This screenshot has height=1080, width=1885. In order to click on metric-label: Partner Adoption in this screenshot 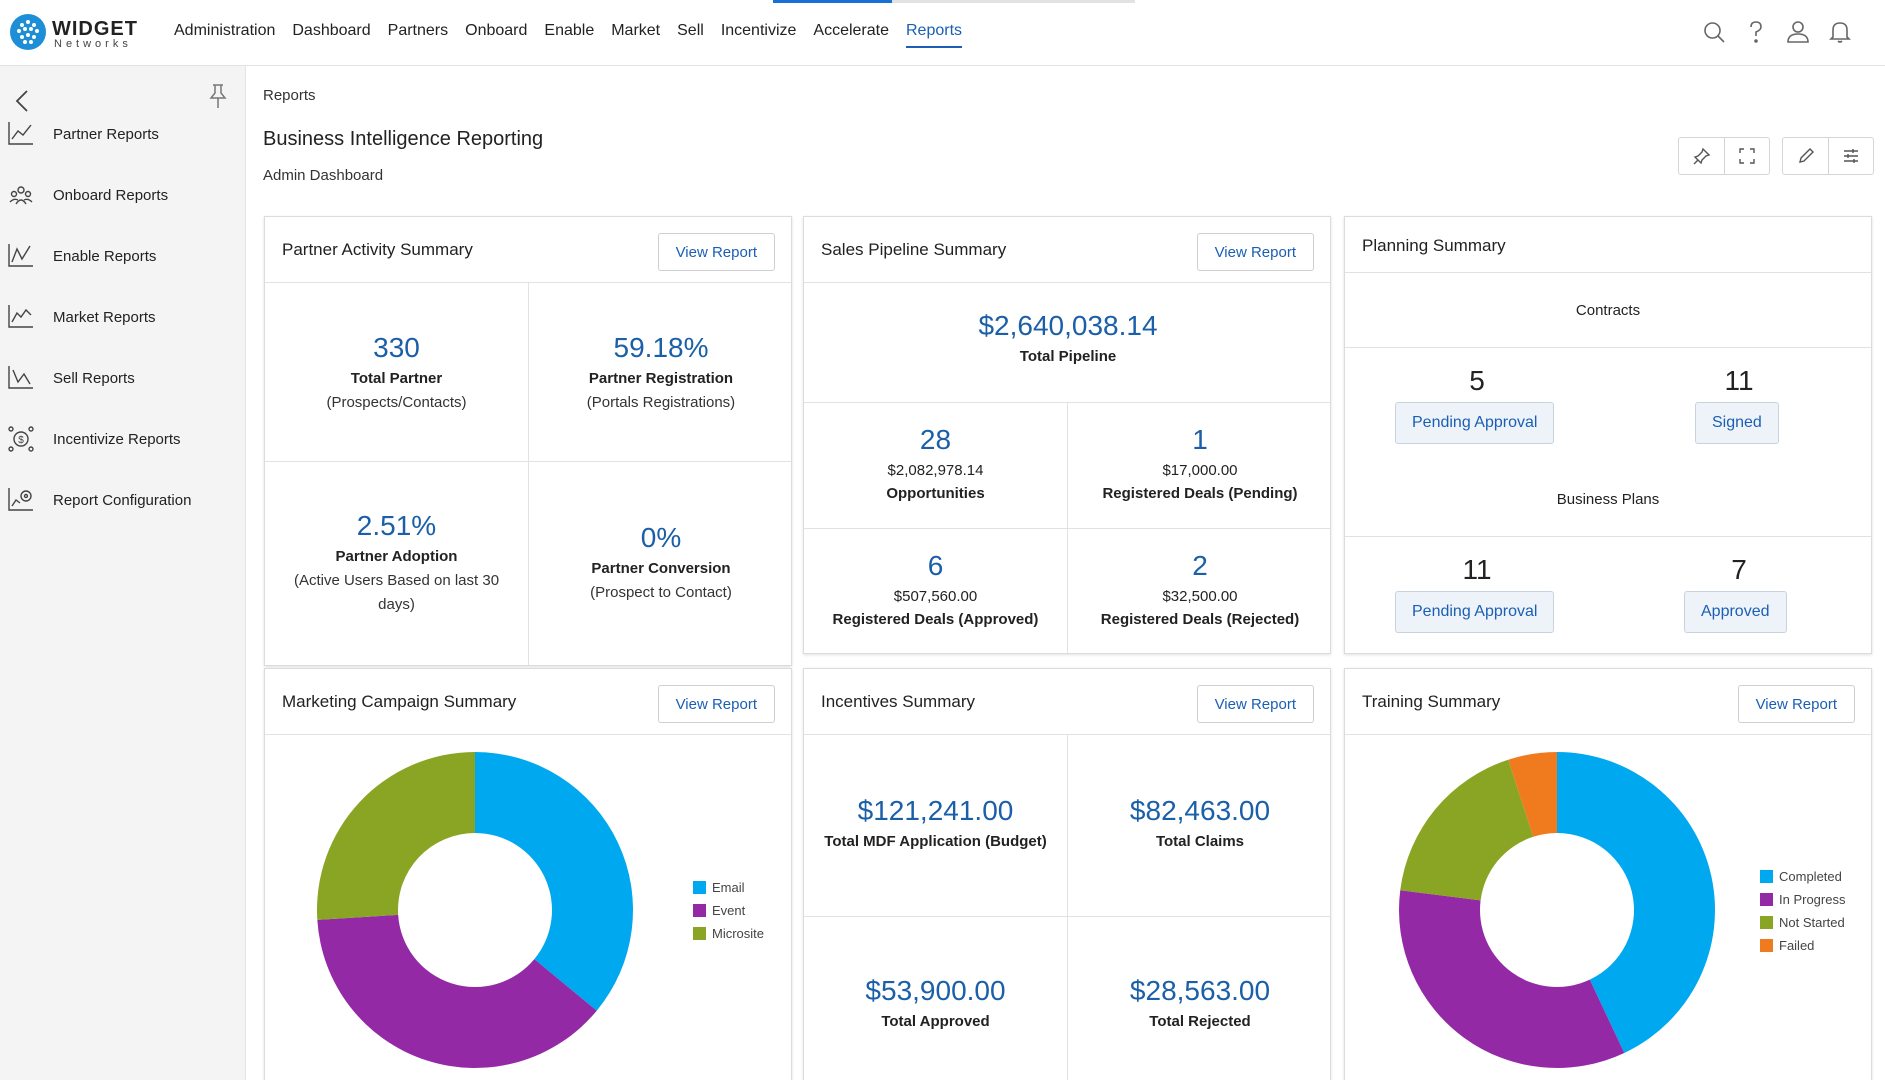, I will do `click(396, 556)`.